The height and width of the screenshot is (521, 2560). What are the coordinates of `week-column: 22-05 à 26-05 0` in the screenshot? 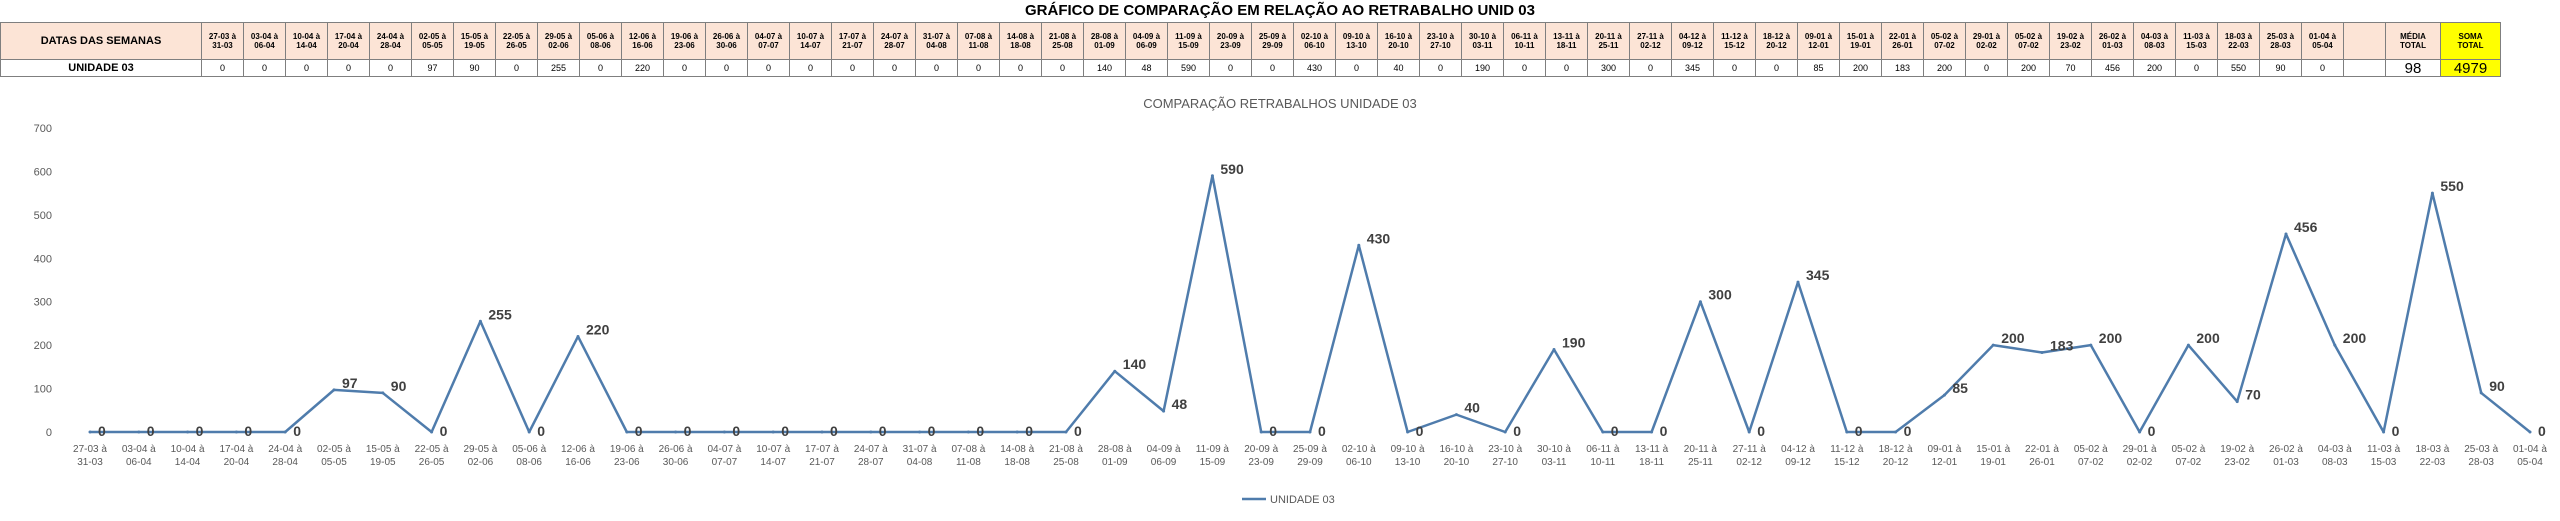 It's located at (516, 49).